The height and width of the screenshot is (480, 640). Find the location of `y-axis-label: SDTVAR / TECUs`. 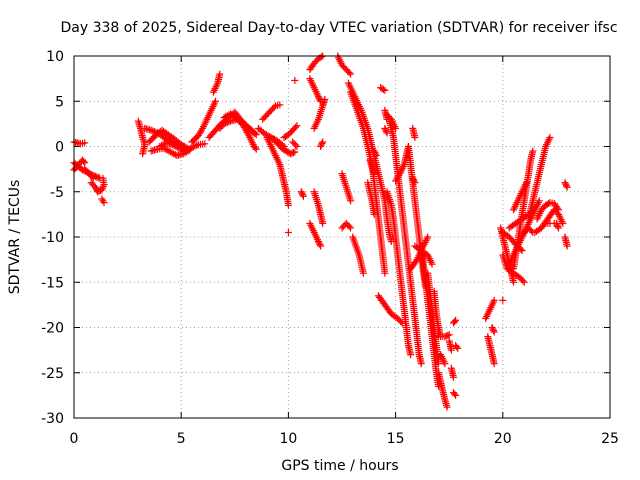

y-axis-label: SDTVAR / TECUs is located at coordinates (15, 237).